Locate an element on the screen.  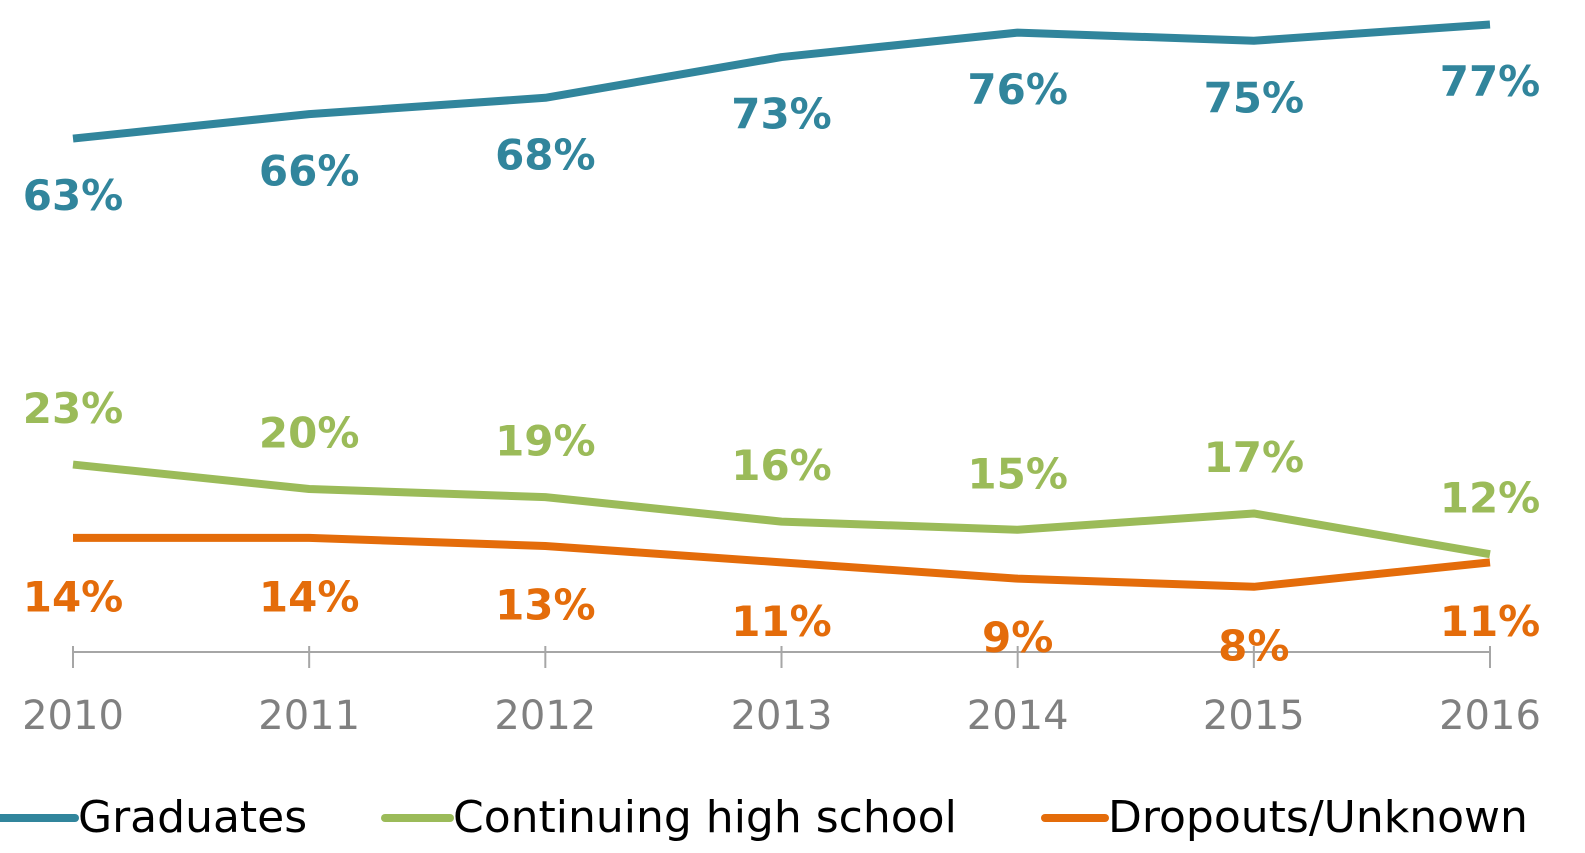
data-label: 77% is located at coordinates (1490, 81).